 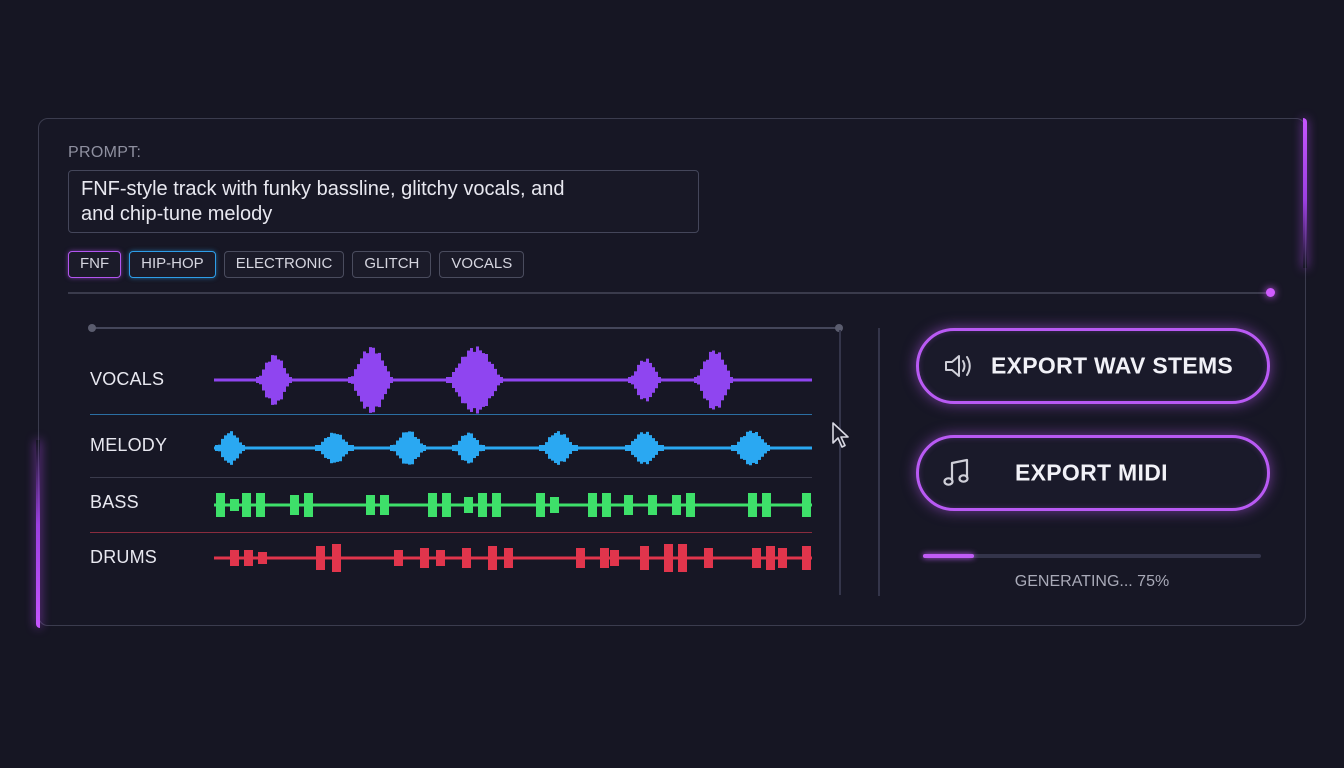 What do you see at coordinates (948, 556) in the screenshot?
I see `progress-bar-fill` at bounding box center [948, 556].